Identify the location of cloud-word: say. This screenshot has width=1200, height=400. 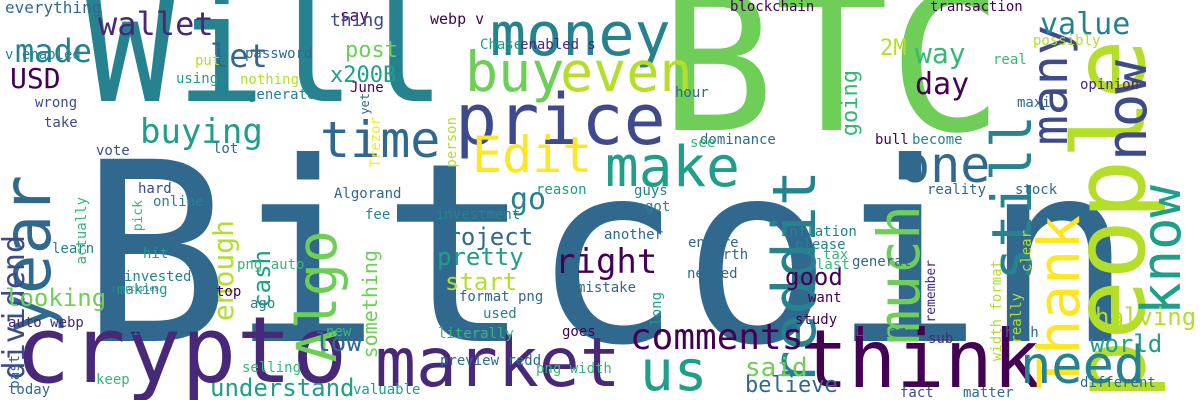
(354, 15).